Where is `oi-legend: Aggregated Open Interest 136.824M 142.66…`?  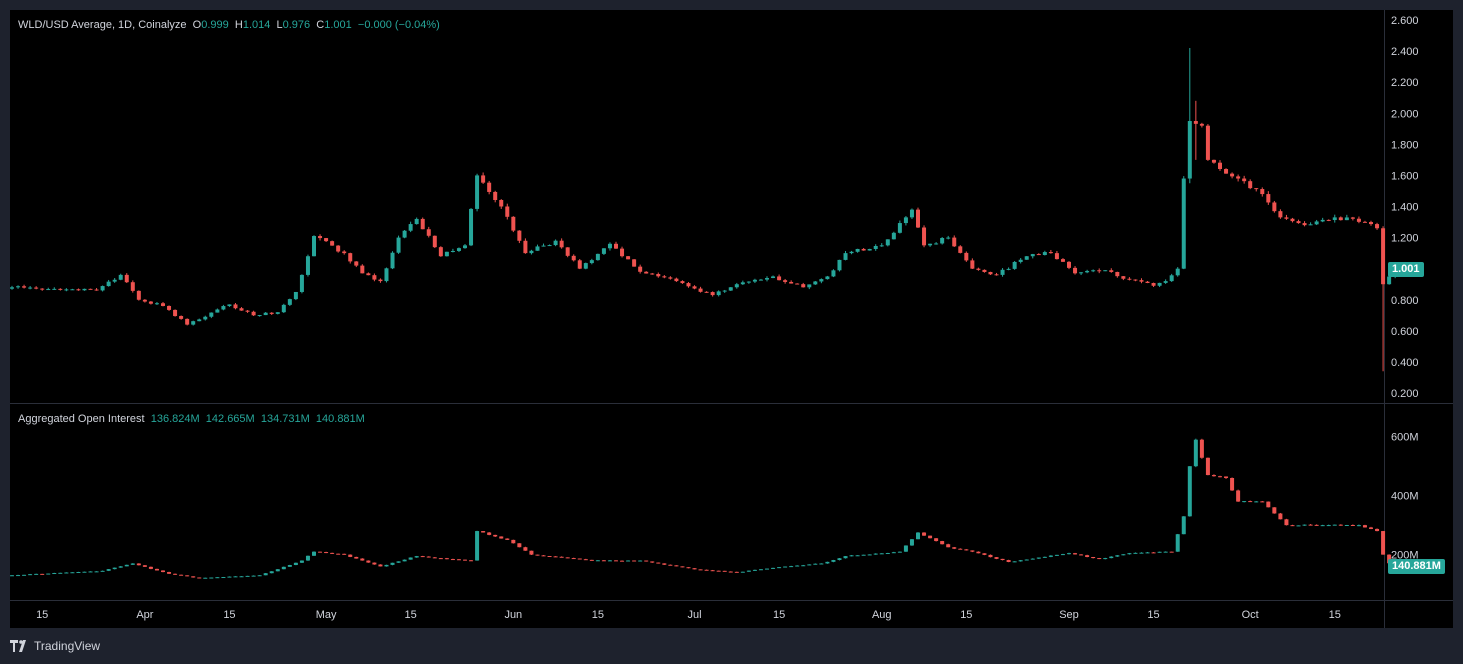 oi-legend: Aggregated Open Interest 136.824M 142.66… is located at coordinates (191, 419).